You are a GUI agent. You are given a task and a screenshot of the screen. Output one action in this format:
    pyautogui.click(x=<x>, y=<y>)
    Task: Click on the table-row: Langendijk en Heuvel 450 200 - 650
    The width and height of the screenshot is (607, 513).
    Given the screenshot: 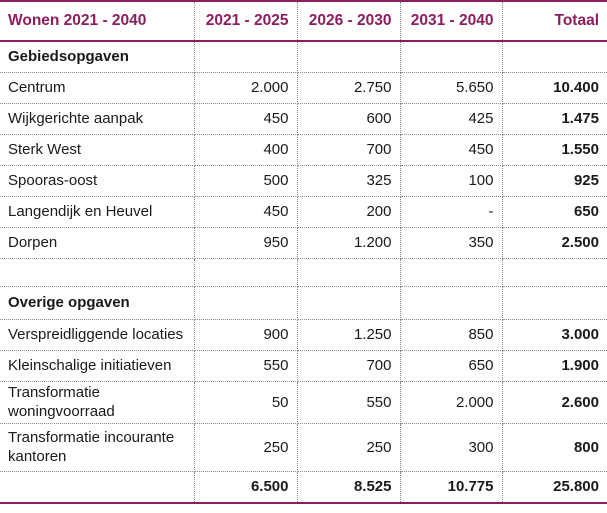 What is the action you would take?
    pyautogui.click(x=303, y=212)
    